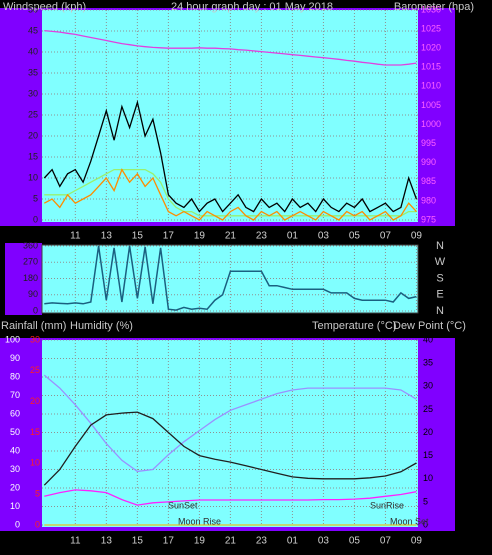  I want to click on y-tick-label: 80, so click(15, 376).